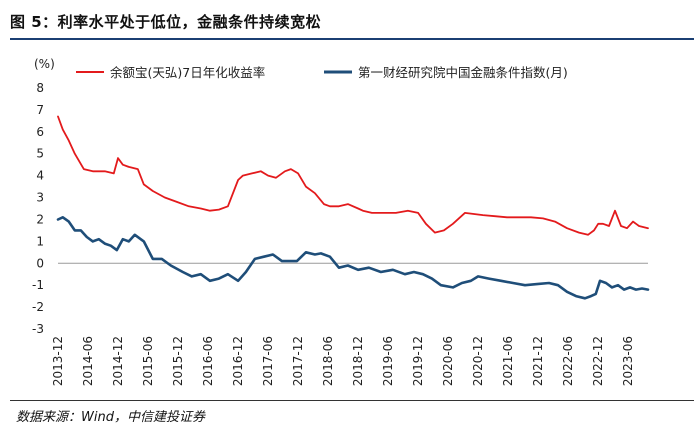  I want to click on y-tick-label: 8, so click(40, 88).